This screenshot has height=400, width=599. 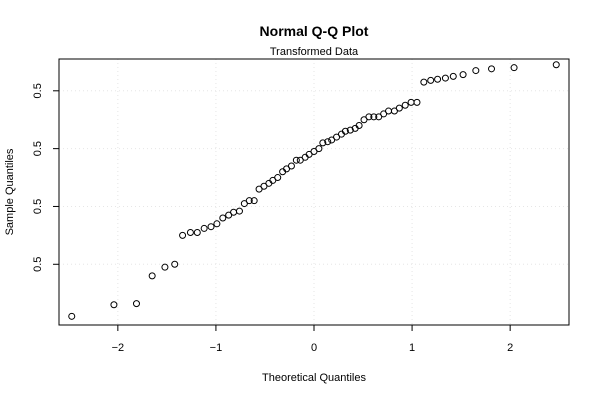 What do you see at coordinates (314, 378) in the screenshot?
I see `x-axis-label: Theoretical Quantiles` at bounding box center [314, 378].